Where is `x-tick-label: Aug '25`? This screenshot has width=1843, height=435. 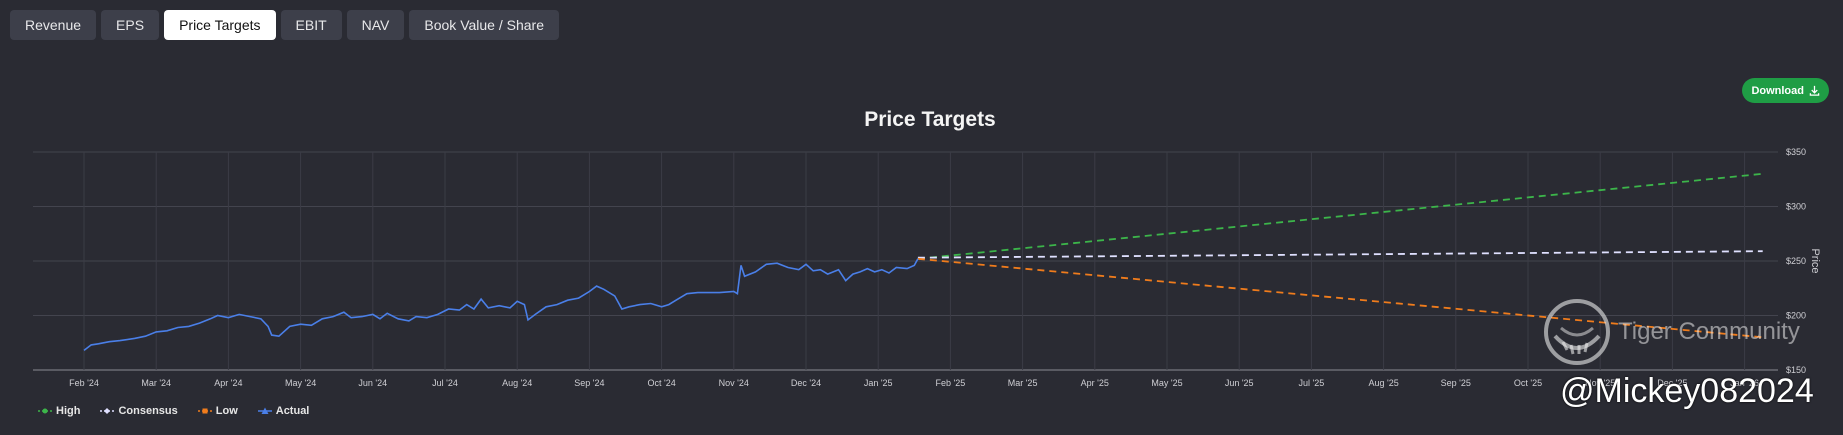 x-tick-label: Aug '25 is located at coordinates (1383, 383).